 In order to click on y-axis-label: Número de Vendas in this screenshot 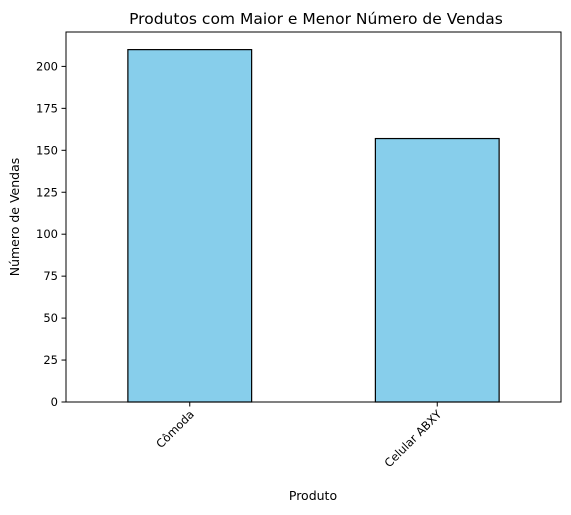, I will do `click(14, 217)`.